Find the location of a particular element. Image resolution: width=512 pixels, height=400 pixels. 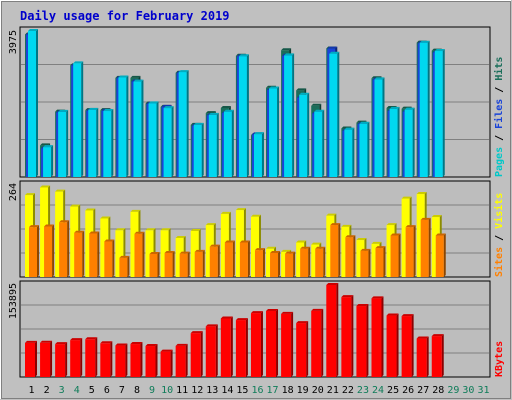

x-tick-label: 29 is located at coordinates (453, 390).